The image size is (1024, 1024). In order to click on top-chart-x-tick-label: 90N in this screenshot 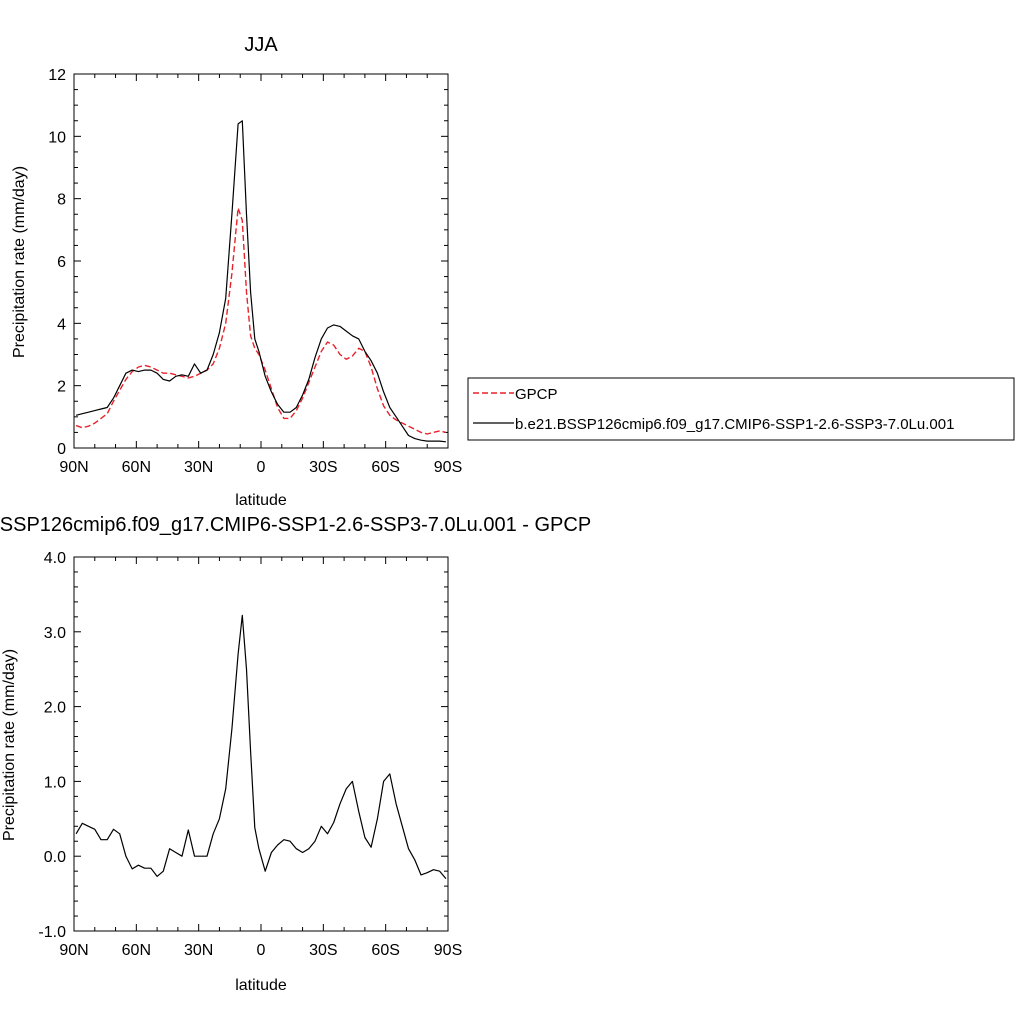, I will do `click(73, 467)`.